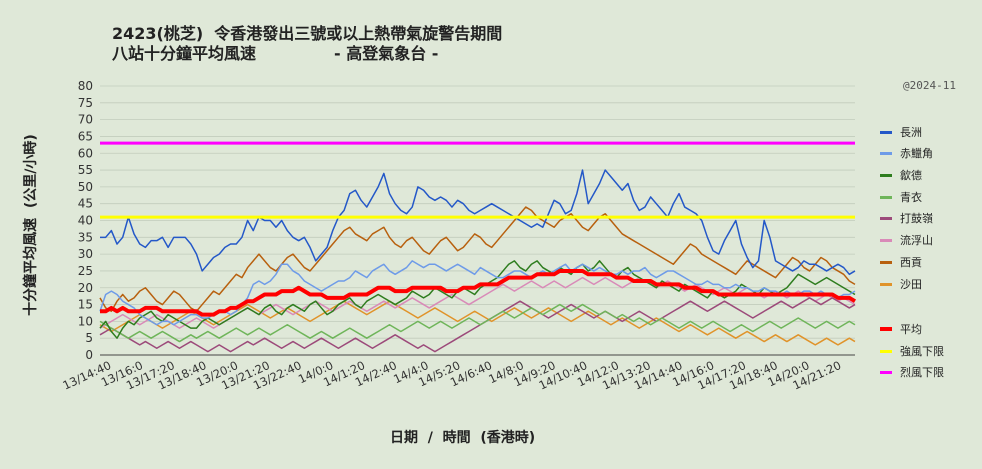 The height and width of the screenshot is (469, 982). I want to click on chart-title-line-1: 2423(桃芝) 令香港發出三號或以上熱帶氣旋警告期間, so click(307, 33).